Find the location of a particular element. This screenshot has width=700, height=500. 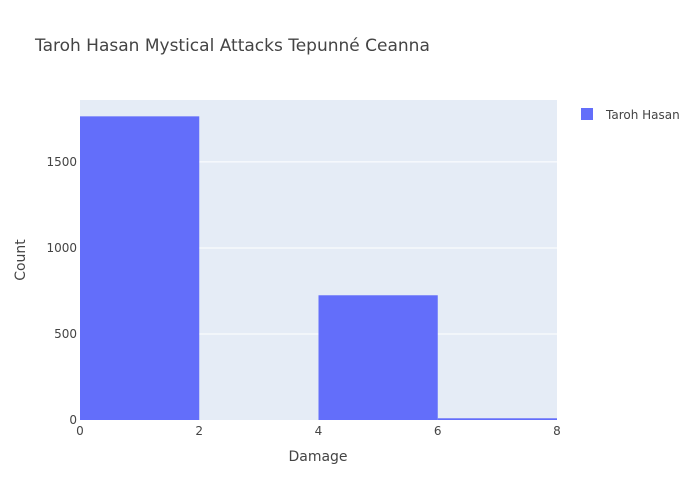

x-tick-label-3: 6 is located at coordinates (438, 431).